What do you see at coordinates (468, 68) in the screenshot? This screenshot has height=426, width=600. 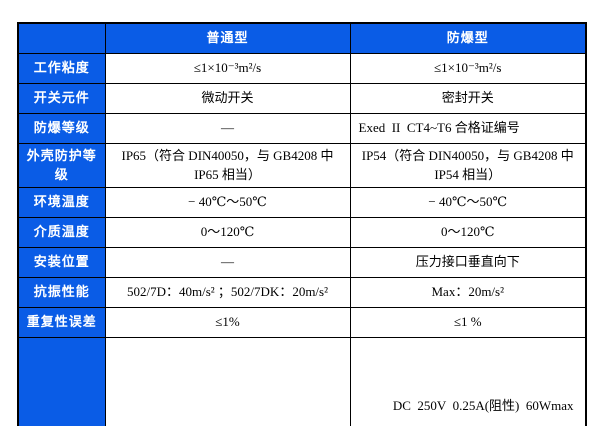 I see `cell-explosion: ≤1×10⁻³m²/s` at bounding box center [468, 68].